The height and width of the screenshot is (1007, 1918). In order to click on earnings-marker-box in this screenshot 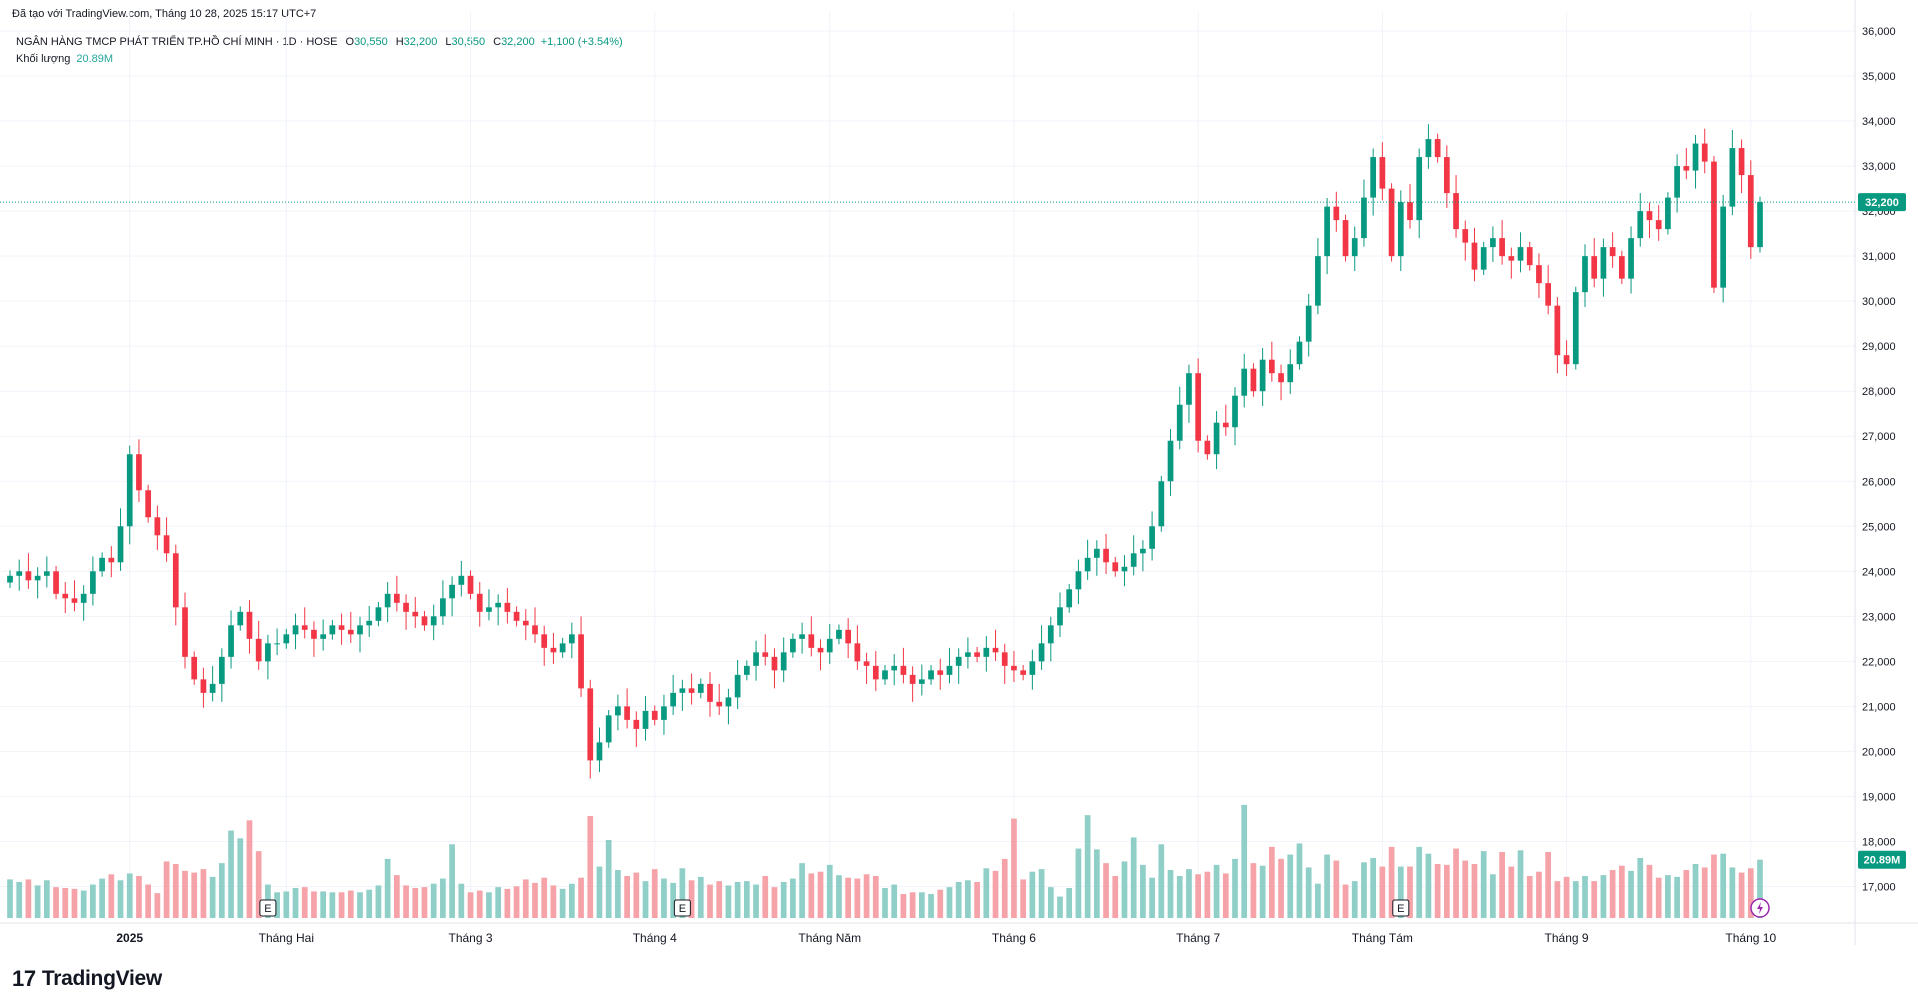, I will do `click(1401, 908)`.